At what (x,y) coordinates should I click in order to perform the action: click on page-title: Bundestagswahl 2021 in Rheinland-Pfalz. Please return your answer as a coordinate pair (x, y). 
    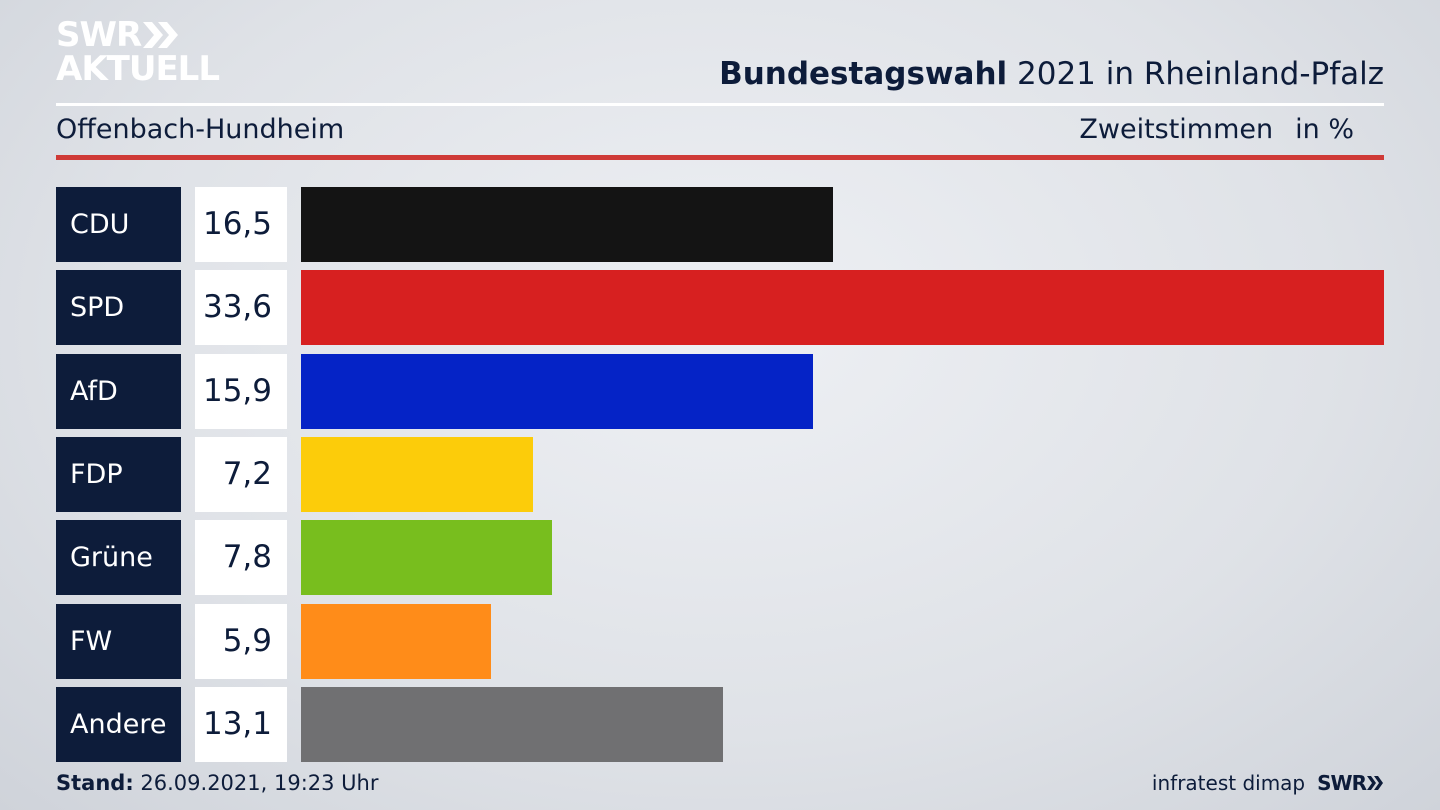
    Looking at the image, I should click on (1051, 74).